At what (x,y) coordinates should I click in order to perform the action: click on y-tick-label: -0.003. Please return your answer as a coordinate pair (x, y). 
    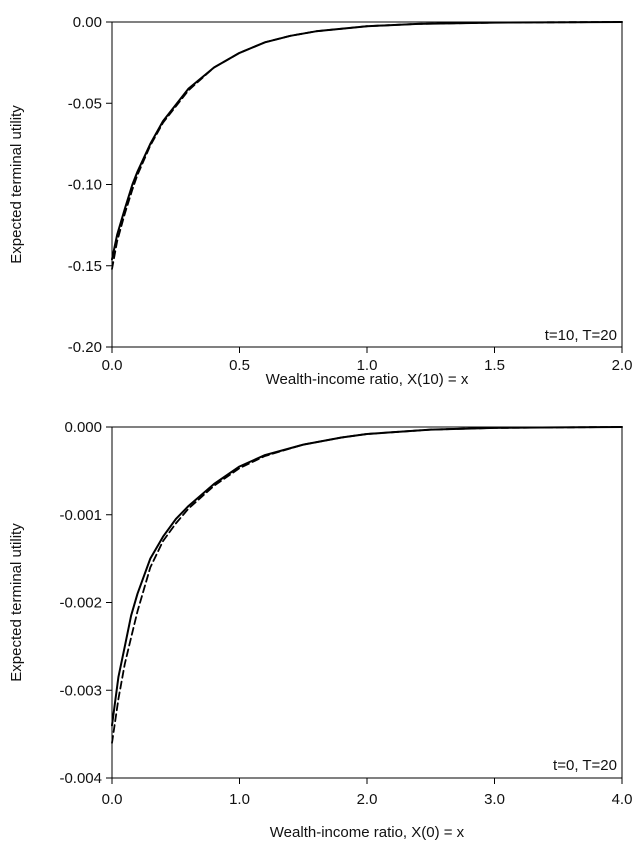
    Looking at the image, I should click on (80, 690).